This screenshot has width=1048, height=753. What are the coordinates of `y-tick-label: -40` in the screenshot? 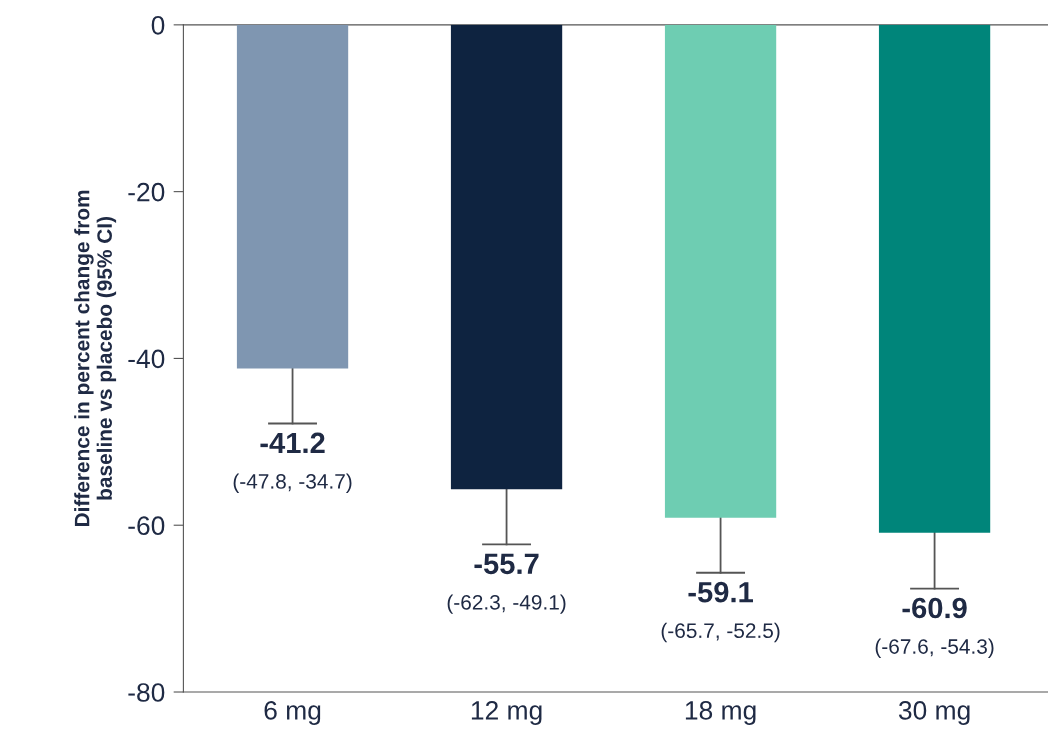 It's located at (146, 359).